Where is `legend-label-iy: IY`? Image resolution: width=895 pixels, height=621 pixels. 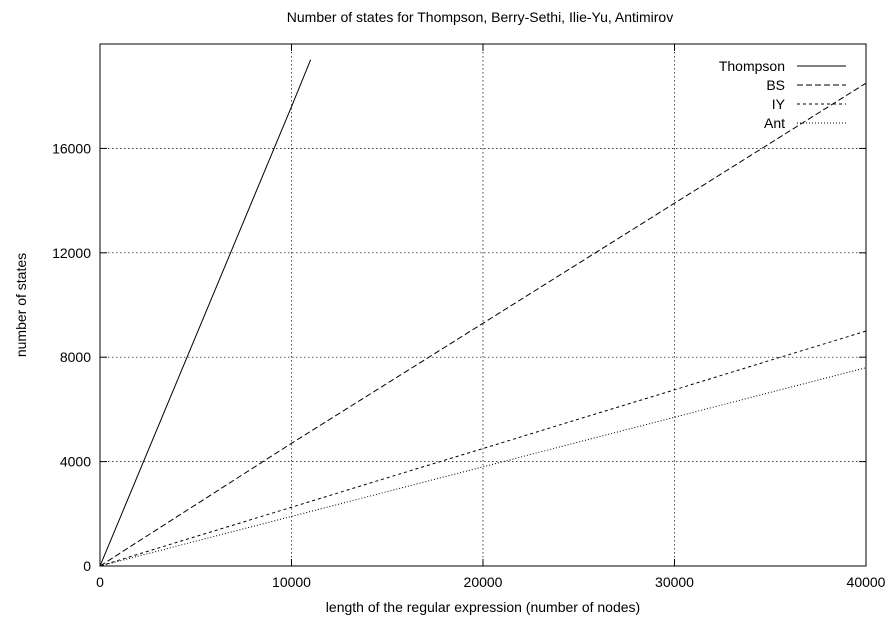 legend-label-iy: IY is located at coordinates (779, 104).